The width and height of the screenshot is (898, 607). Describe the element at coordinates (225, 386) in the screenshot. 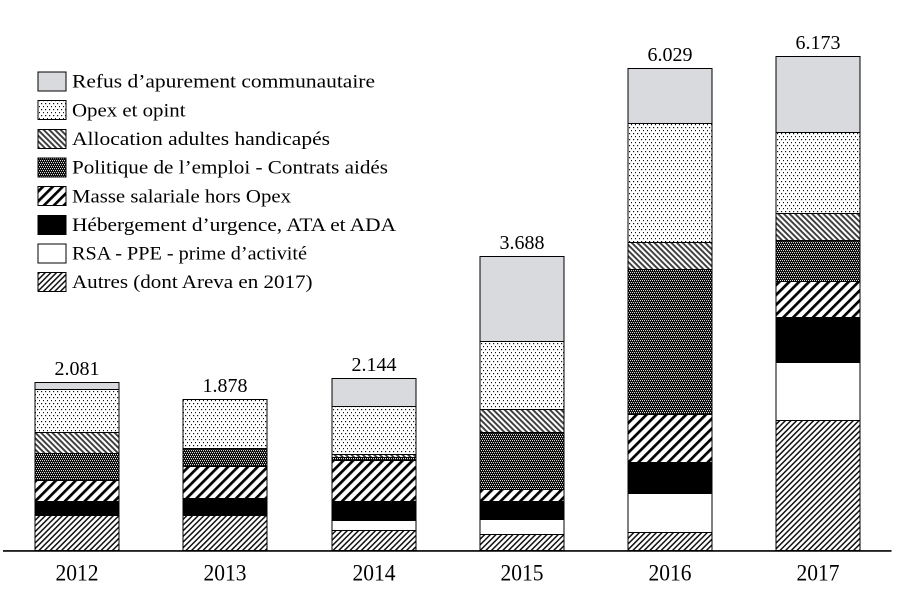

I see `svg-text: 1.878` at that location.